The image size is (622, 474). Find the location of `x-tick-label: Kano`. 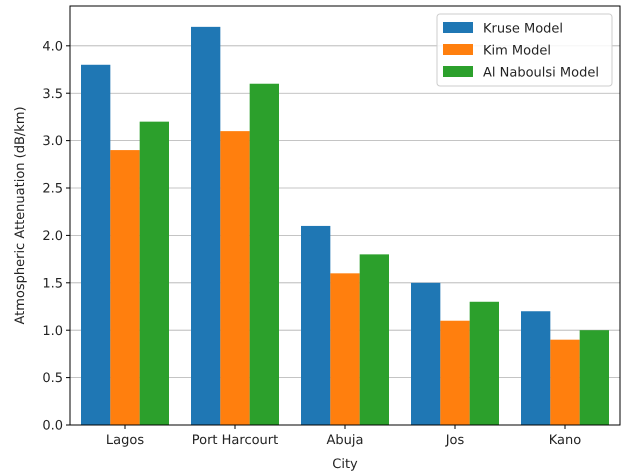

x-tick-label: Kano is located at coordinates (565, 440).